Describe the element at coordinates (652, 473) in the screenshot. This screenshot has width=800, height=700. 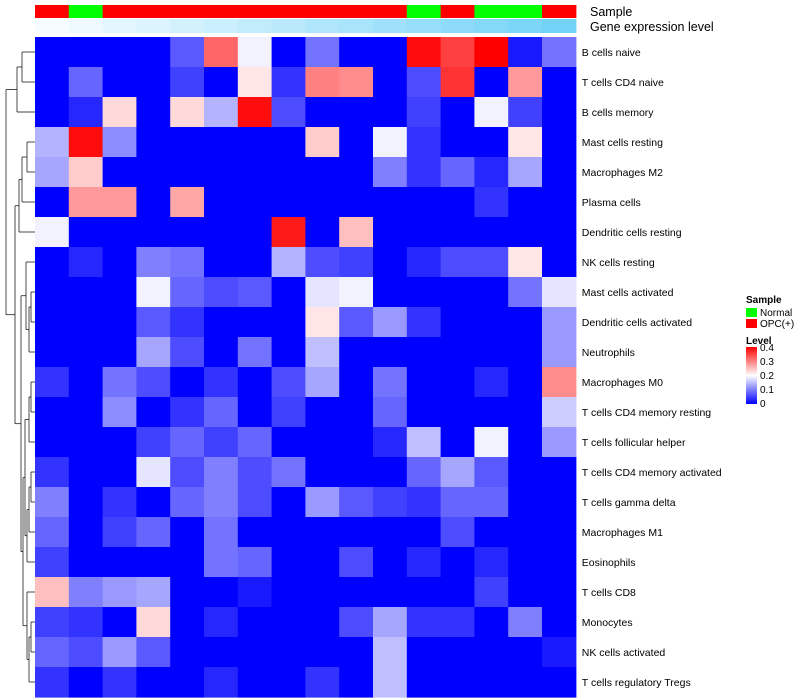
I see `row-label: T cells CD4 memory activated` at that location.